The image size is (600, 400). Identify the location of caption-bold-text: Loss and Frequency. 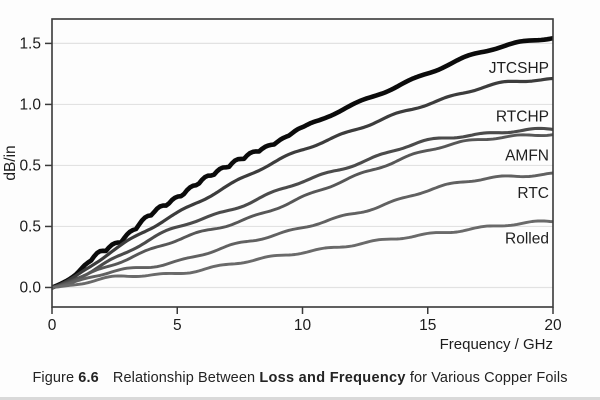
(332, 378).